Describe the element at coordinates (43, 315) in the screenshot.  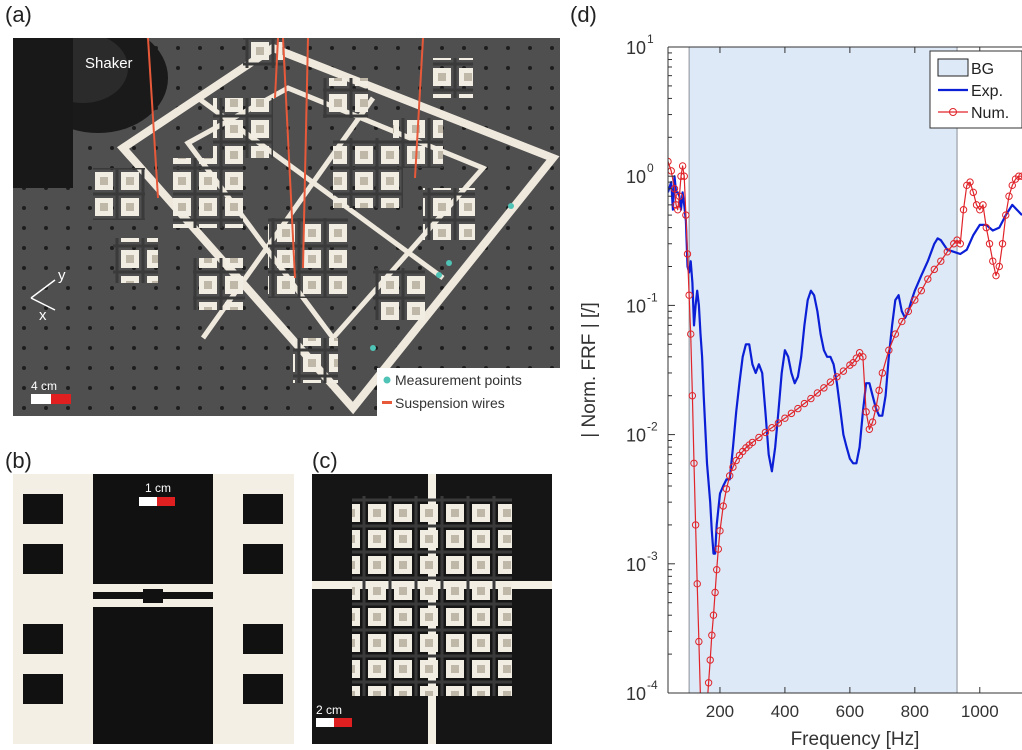
I see `axis-x-label: x` at that location.